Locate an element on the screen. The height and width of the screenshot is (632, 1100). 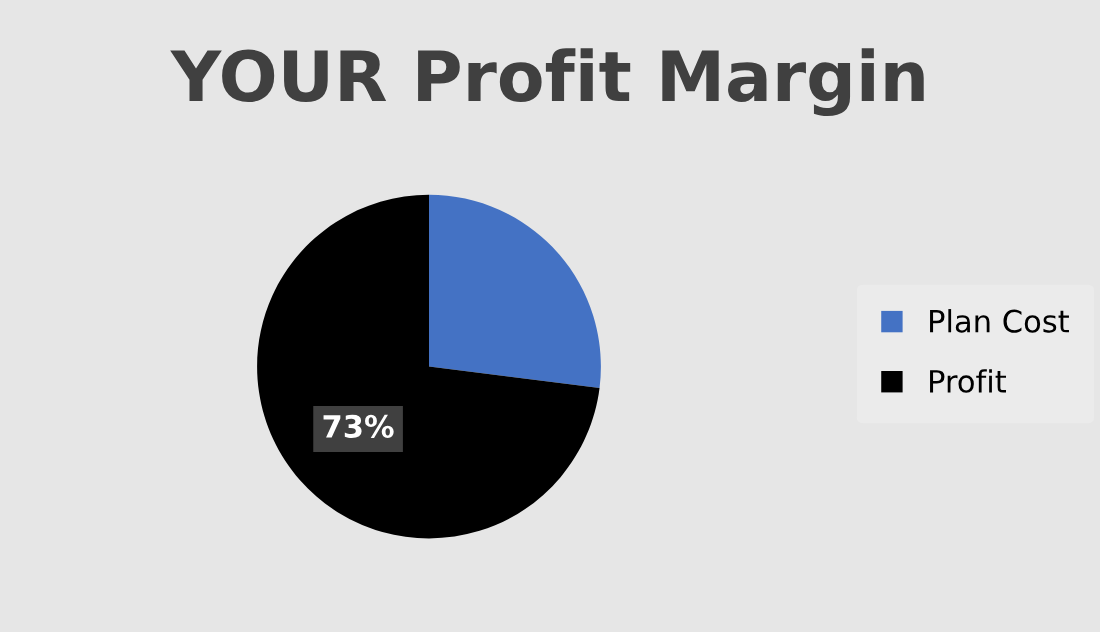
legend-label: Profit is located at coordinates (968, 381).